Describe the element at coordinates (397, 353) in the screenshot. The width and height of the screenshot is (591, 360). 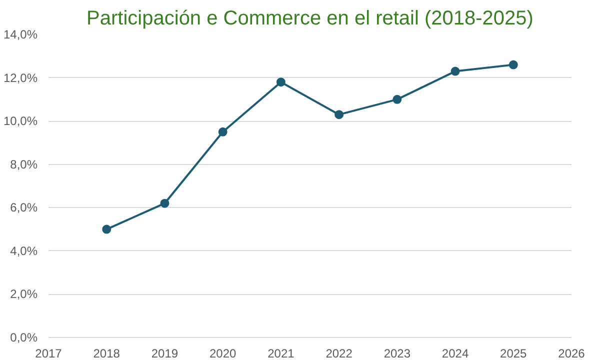
I see `x-tick-label: 2023` at that location.